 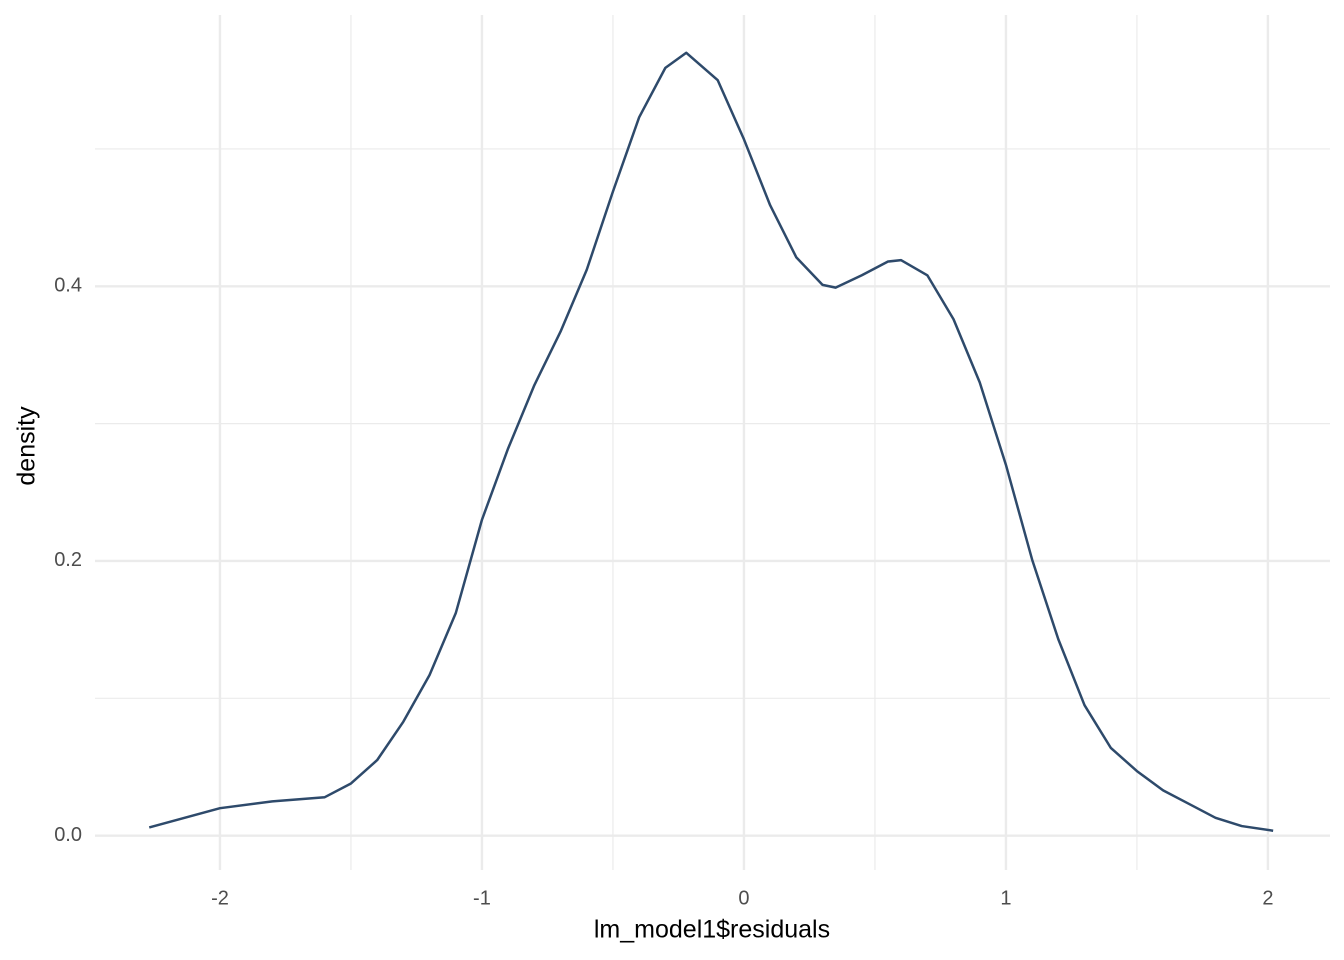 I want to click on x-tick-label: 1, so click(x=1005, y=898).